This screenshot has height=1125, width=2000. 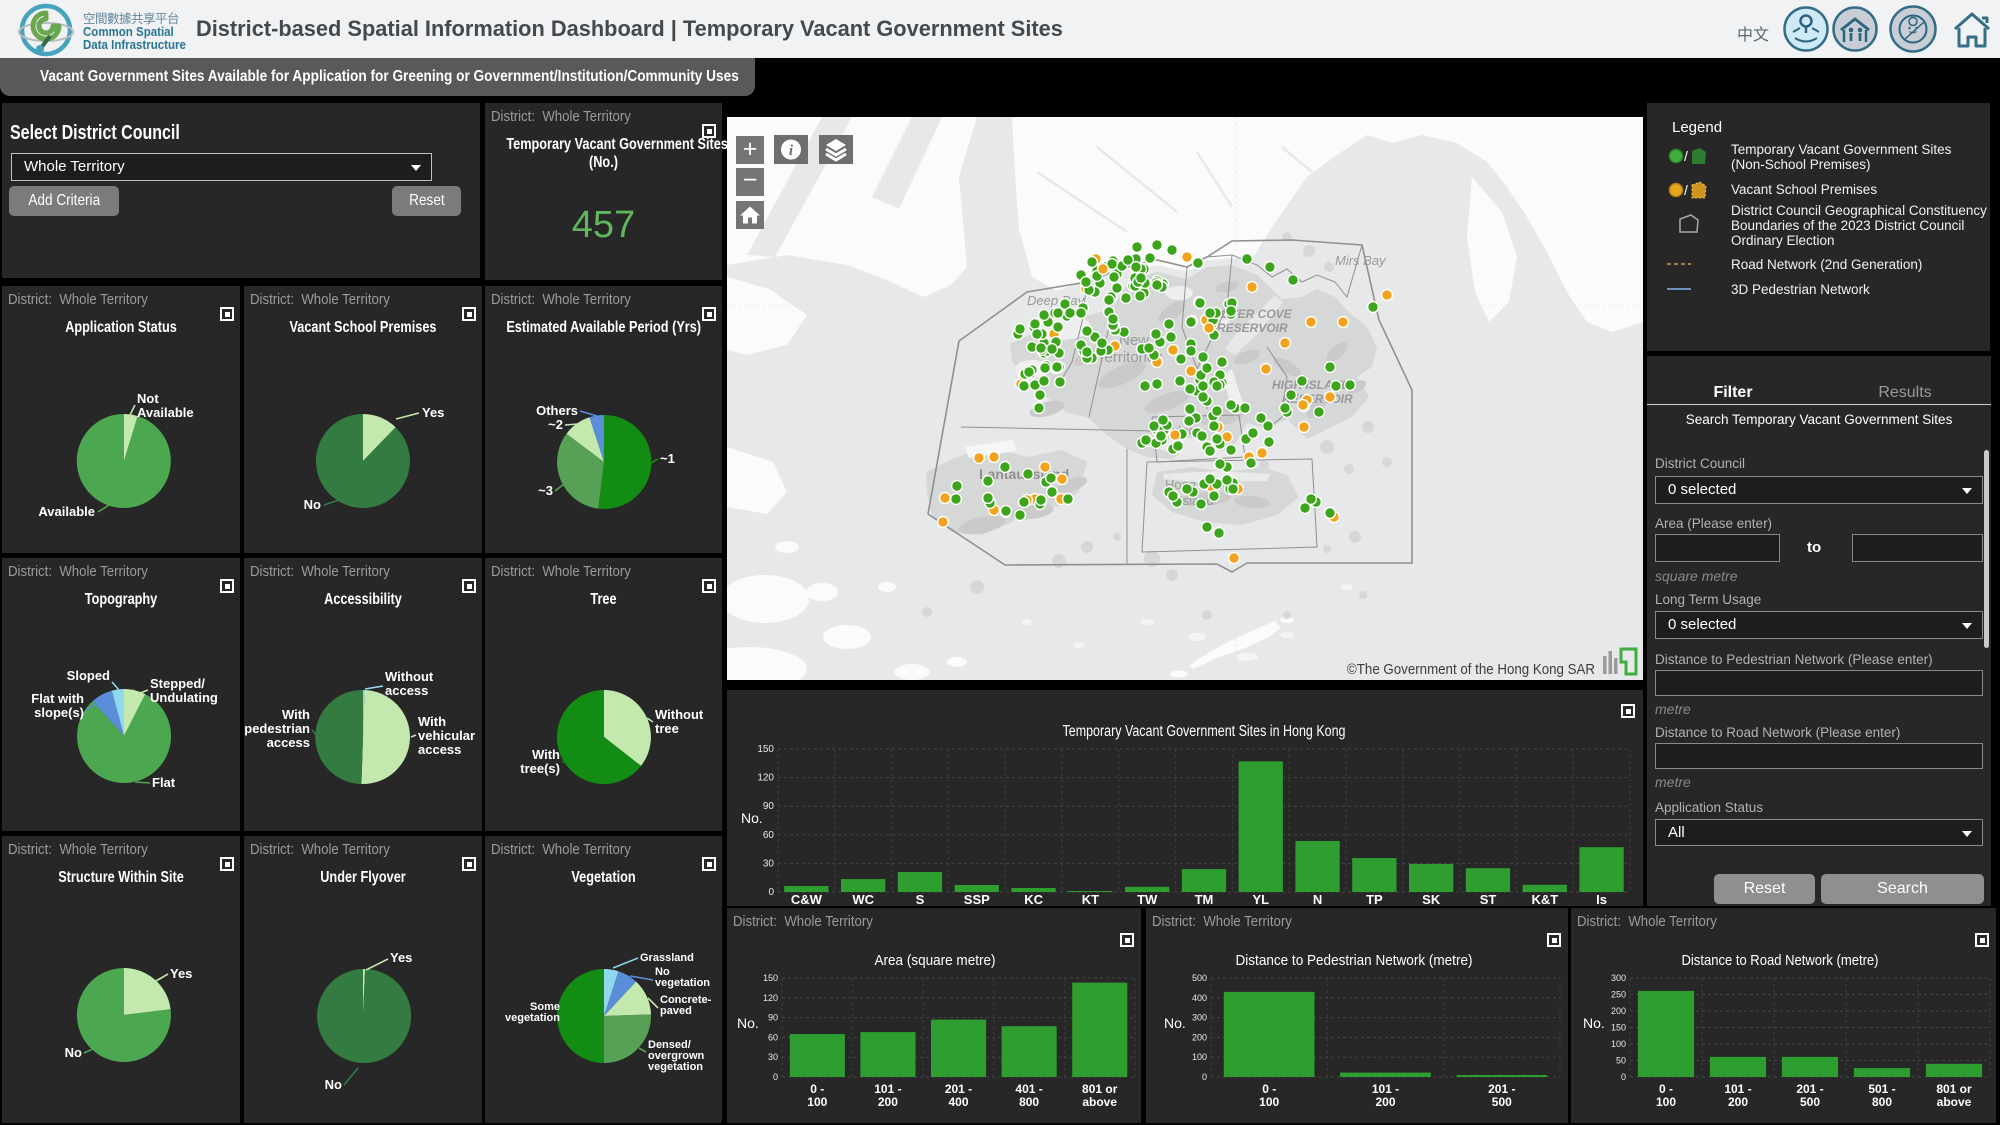 I want to click on svg-text: No, so click(x=333, y=1084).